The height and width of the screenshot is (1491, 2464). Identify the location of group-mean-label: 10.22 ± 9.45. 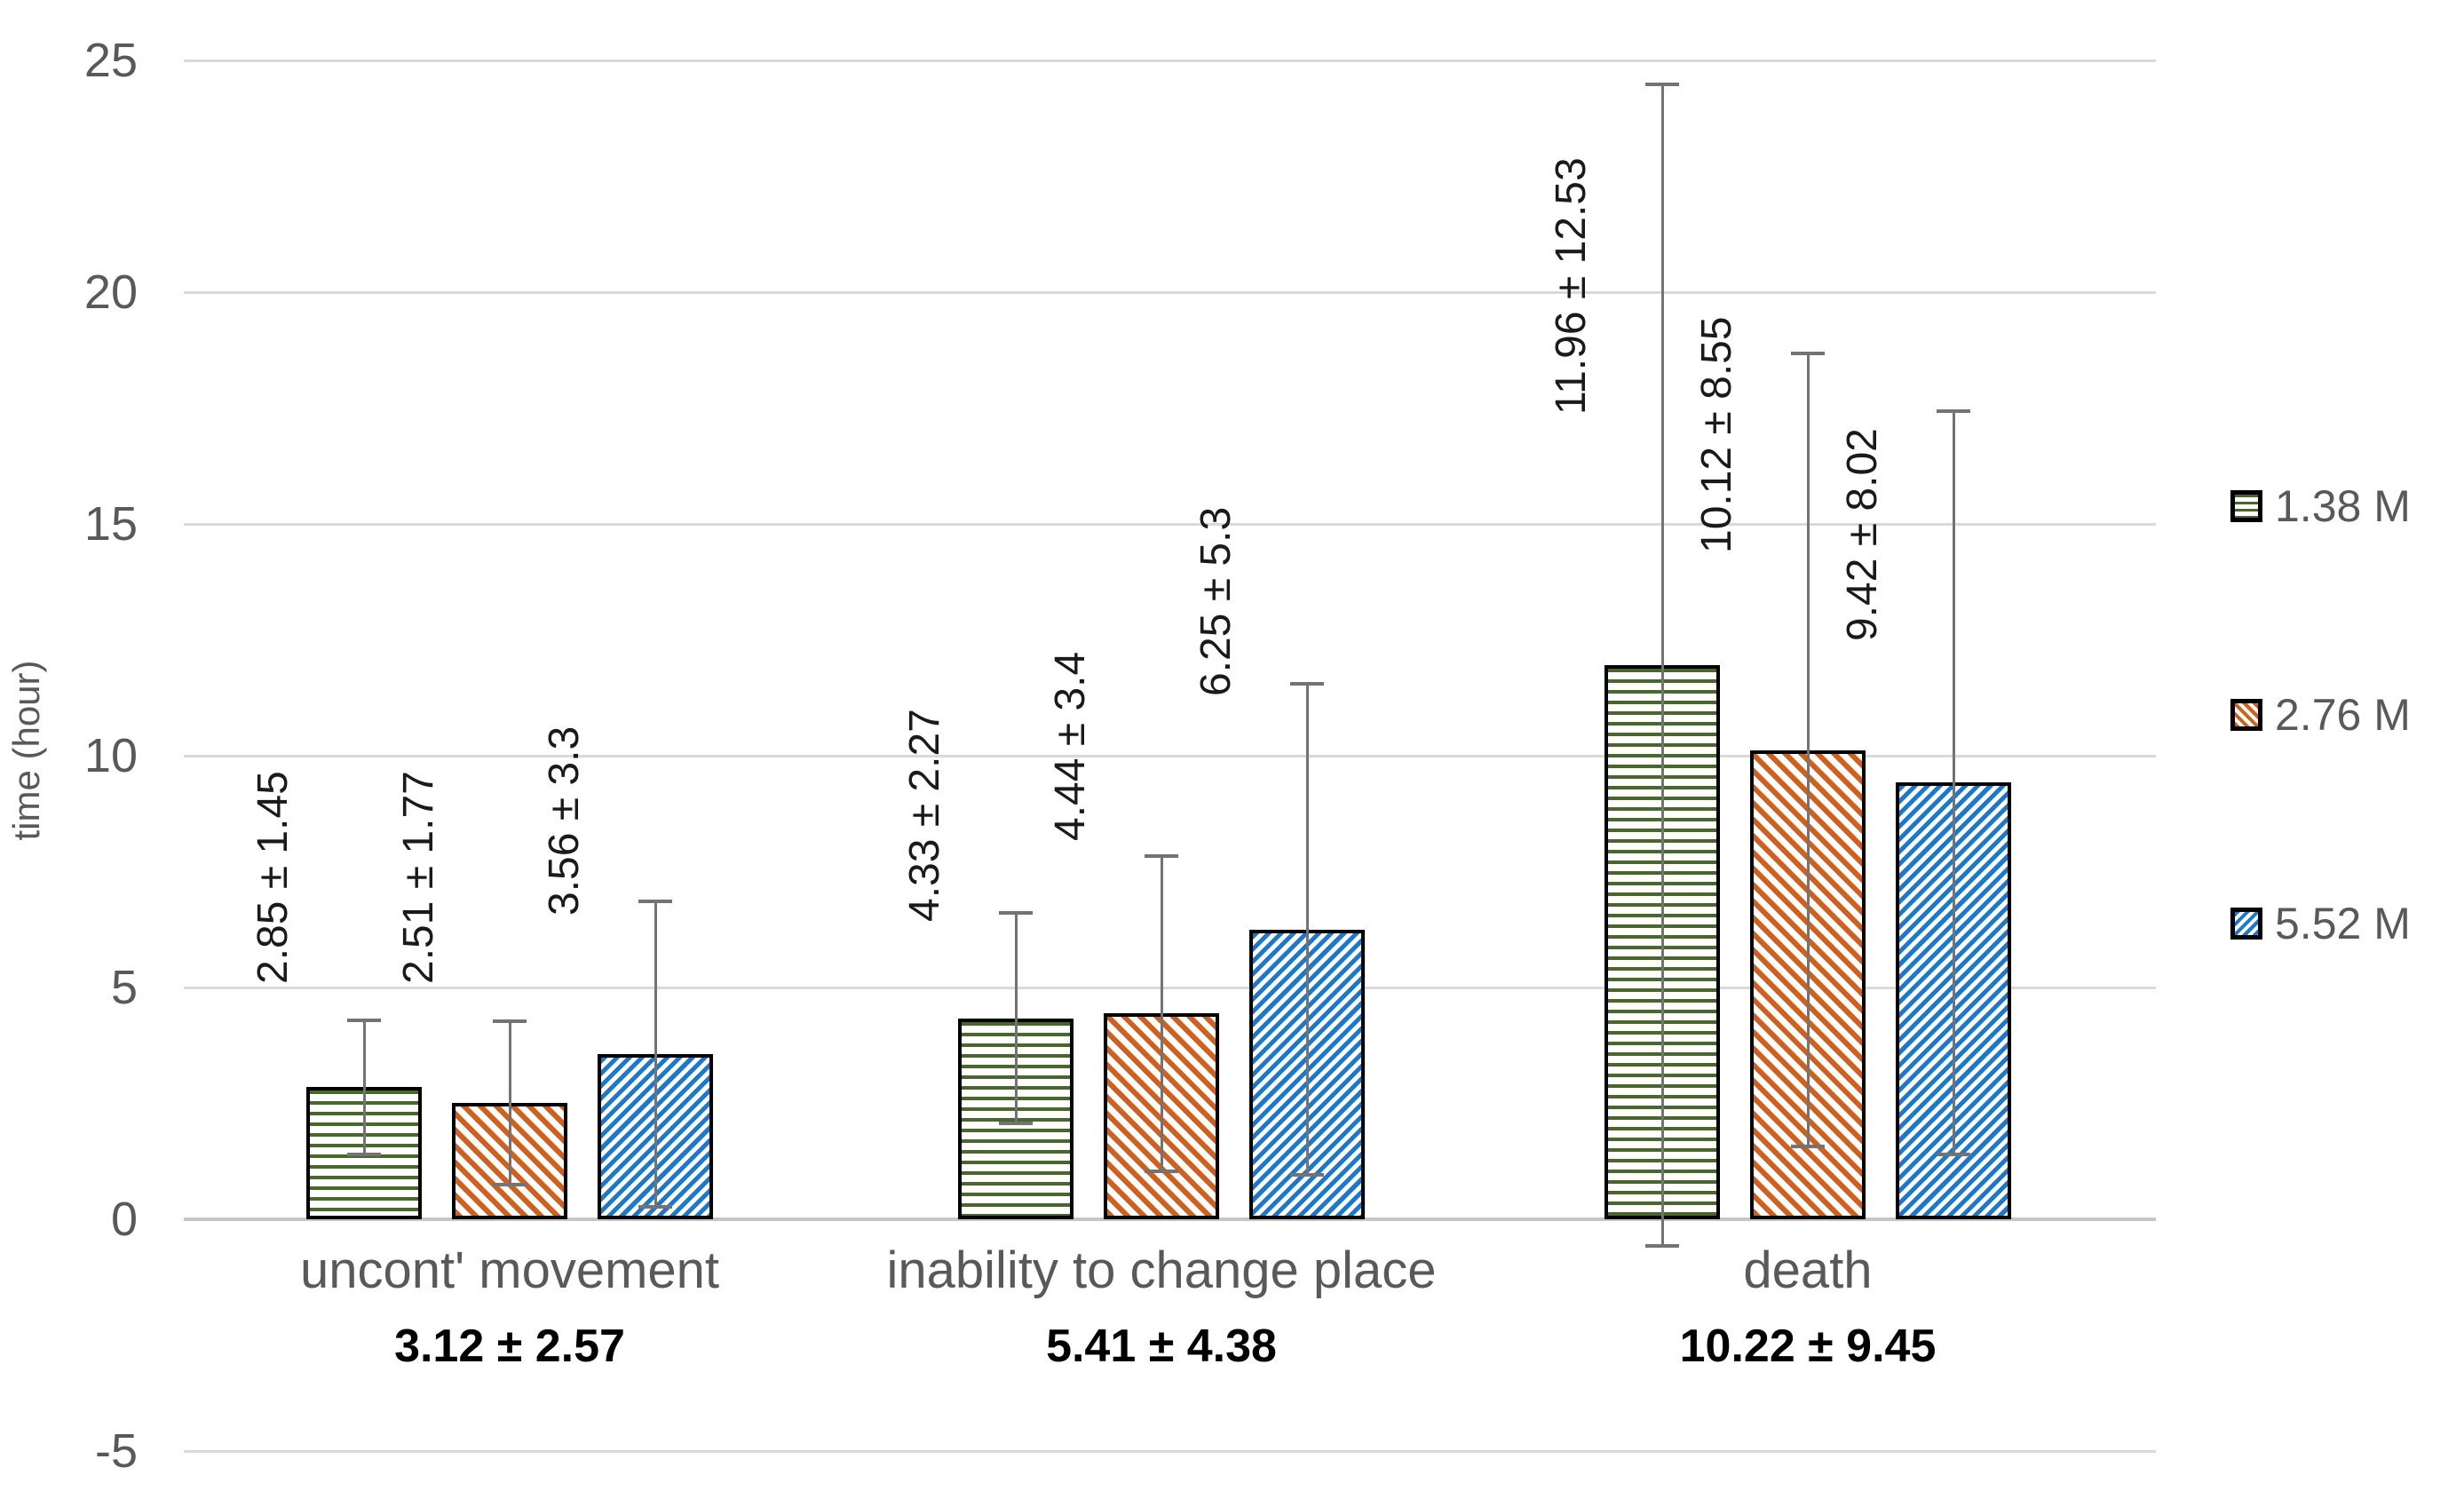
(1808, 1346).